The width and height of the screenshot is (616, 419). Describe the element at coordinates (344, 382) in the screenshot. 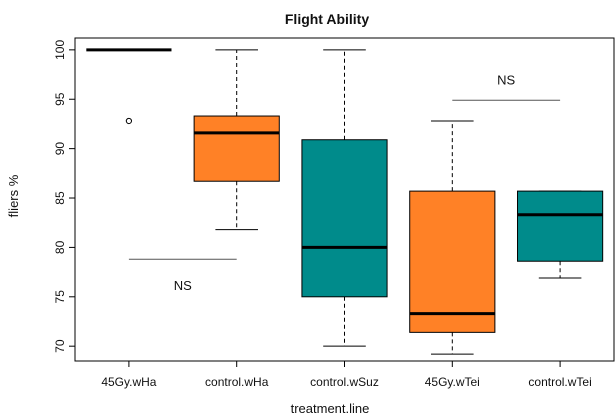

I see `x-tick-label: control.wSuz` at that location.